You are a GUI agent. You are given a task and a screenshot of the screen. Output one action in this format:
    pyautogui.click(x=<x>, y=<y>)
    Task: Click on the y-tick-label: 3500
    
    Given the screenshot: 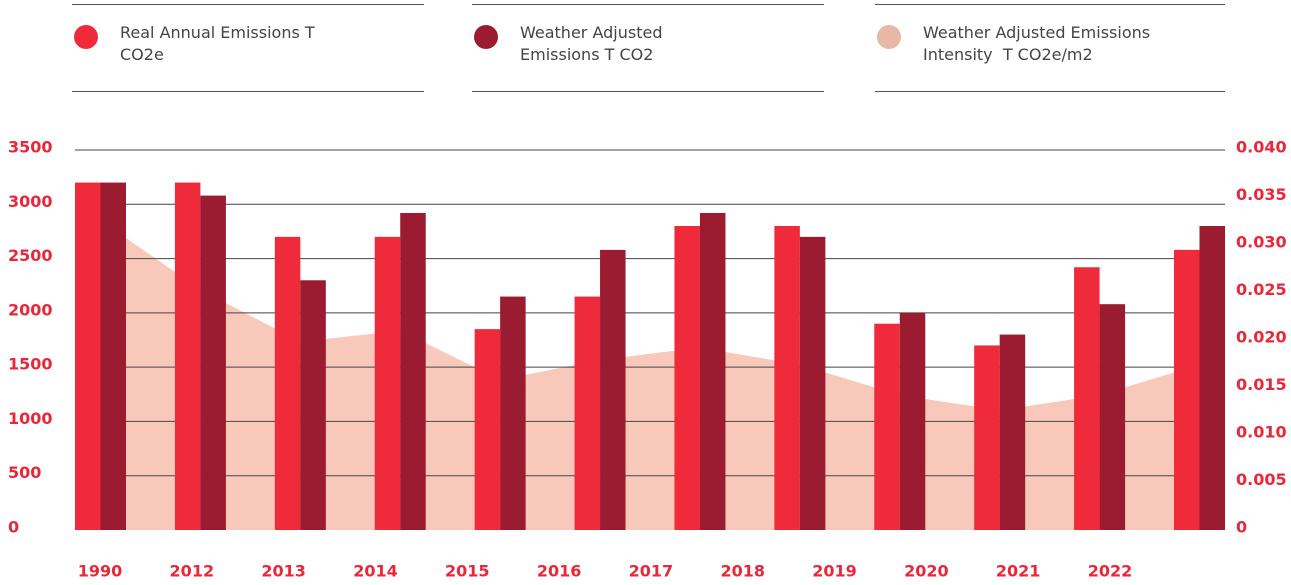 What is the action you would take?
    pyautogui.click(x=30, y=147)
    